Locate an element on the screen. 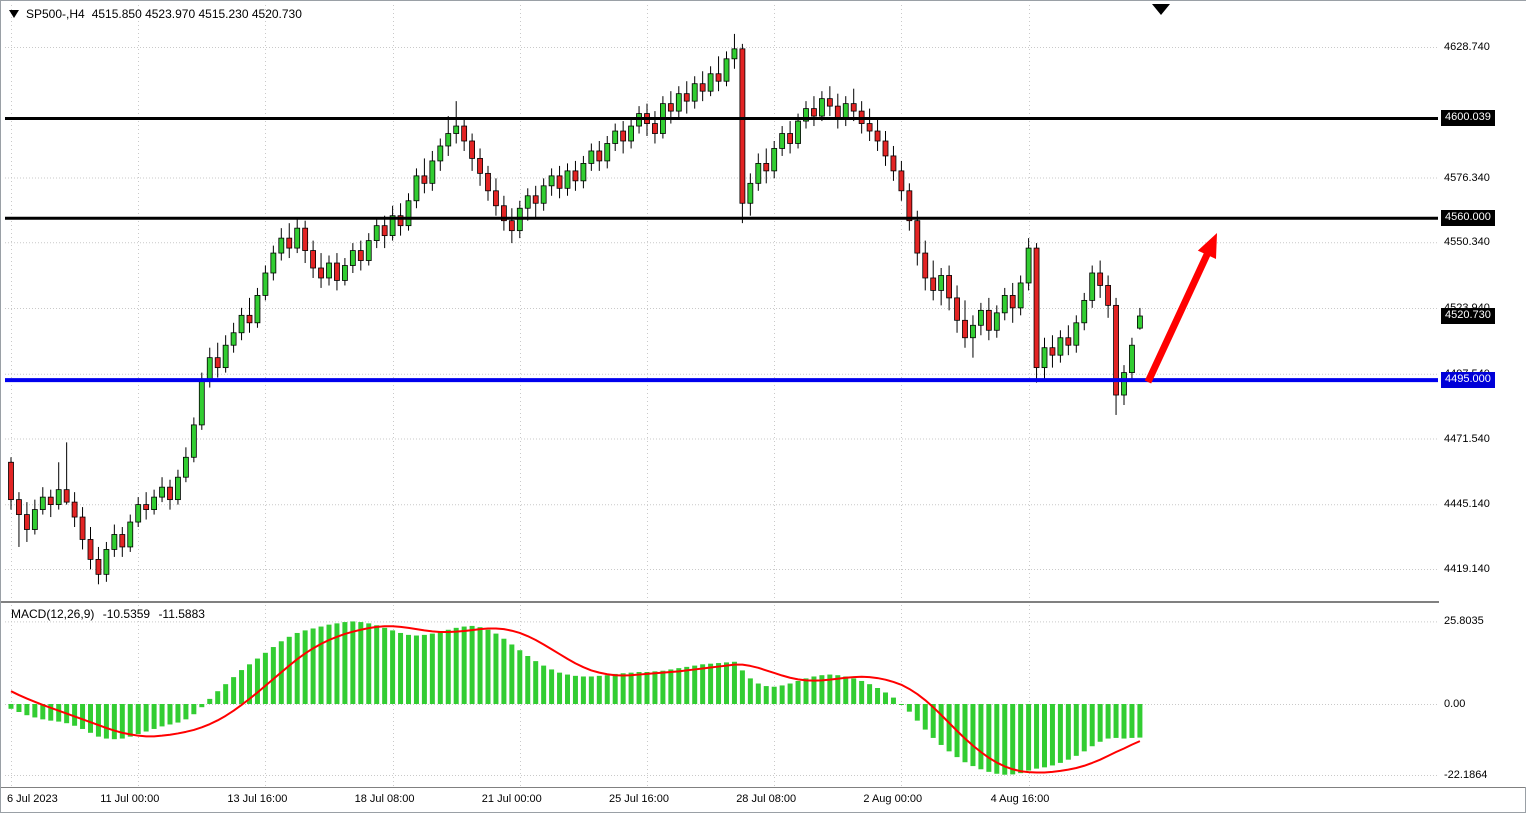 This screenshot has width=1526, height=813. time-tick-label: 21 Jul 00:00 is located at coordinates (511, 799).